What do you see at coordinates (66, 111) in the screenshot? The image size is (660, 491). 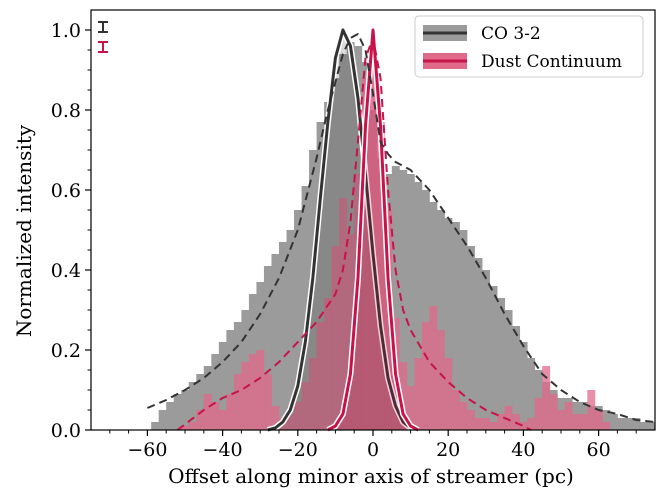 I see `y-tick-label: 0.8` at bounding box center [66, 111].